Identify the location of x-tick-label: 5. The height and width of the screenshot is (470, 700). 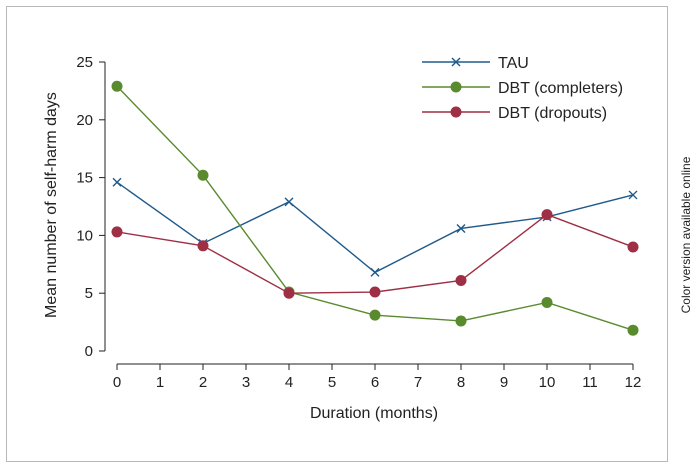
(332, 382).